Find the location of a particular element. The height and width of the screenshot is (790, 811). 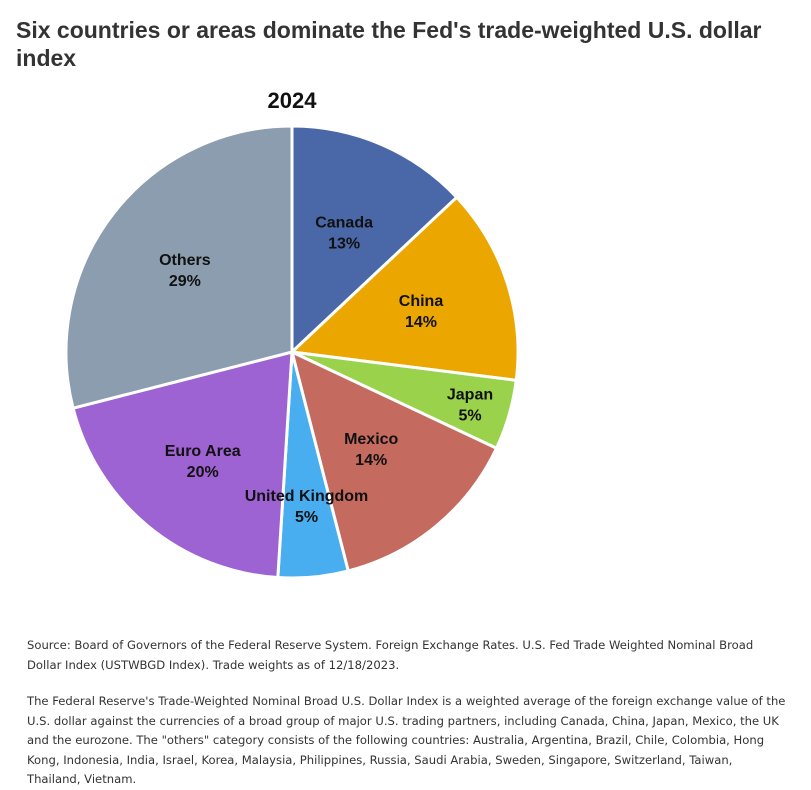

pie-slice-others is located at coordinates (179, 267).